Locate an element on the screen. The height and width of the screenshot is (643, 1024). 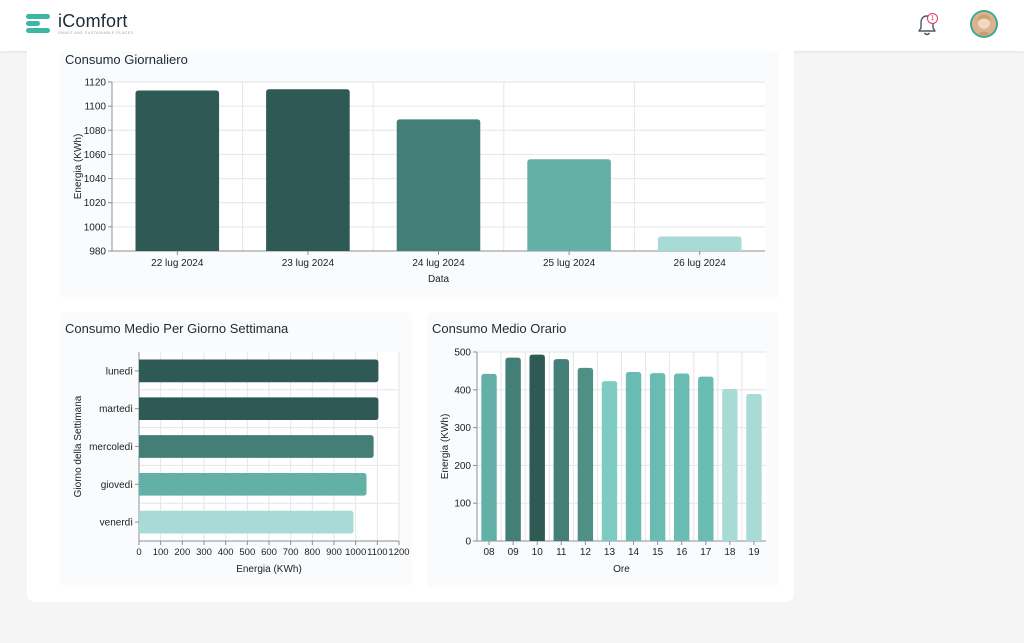
x-tick-label: 14 is located at coordinates (634, 552).